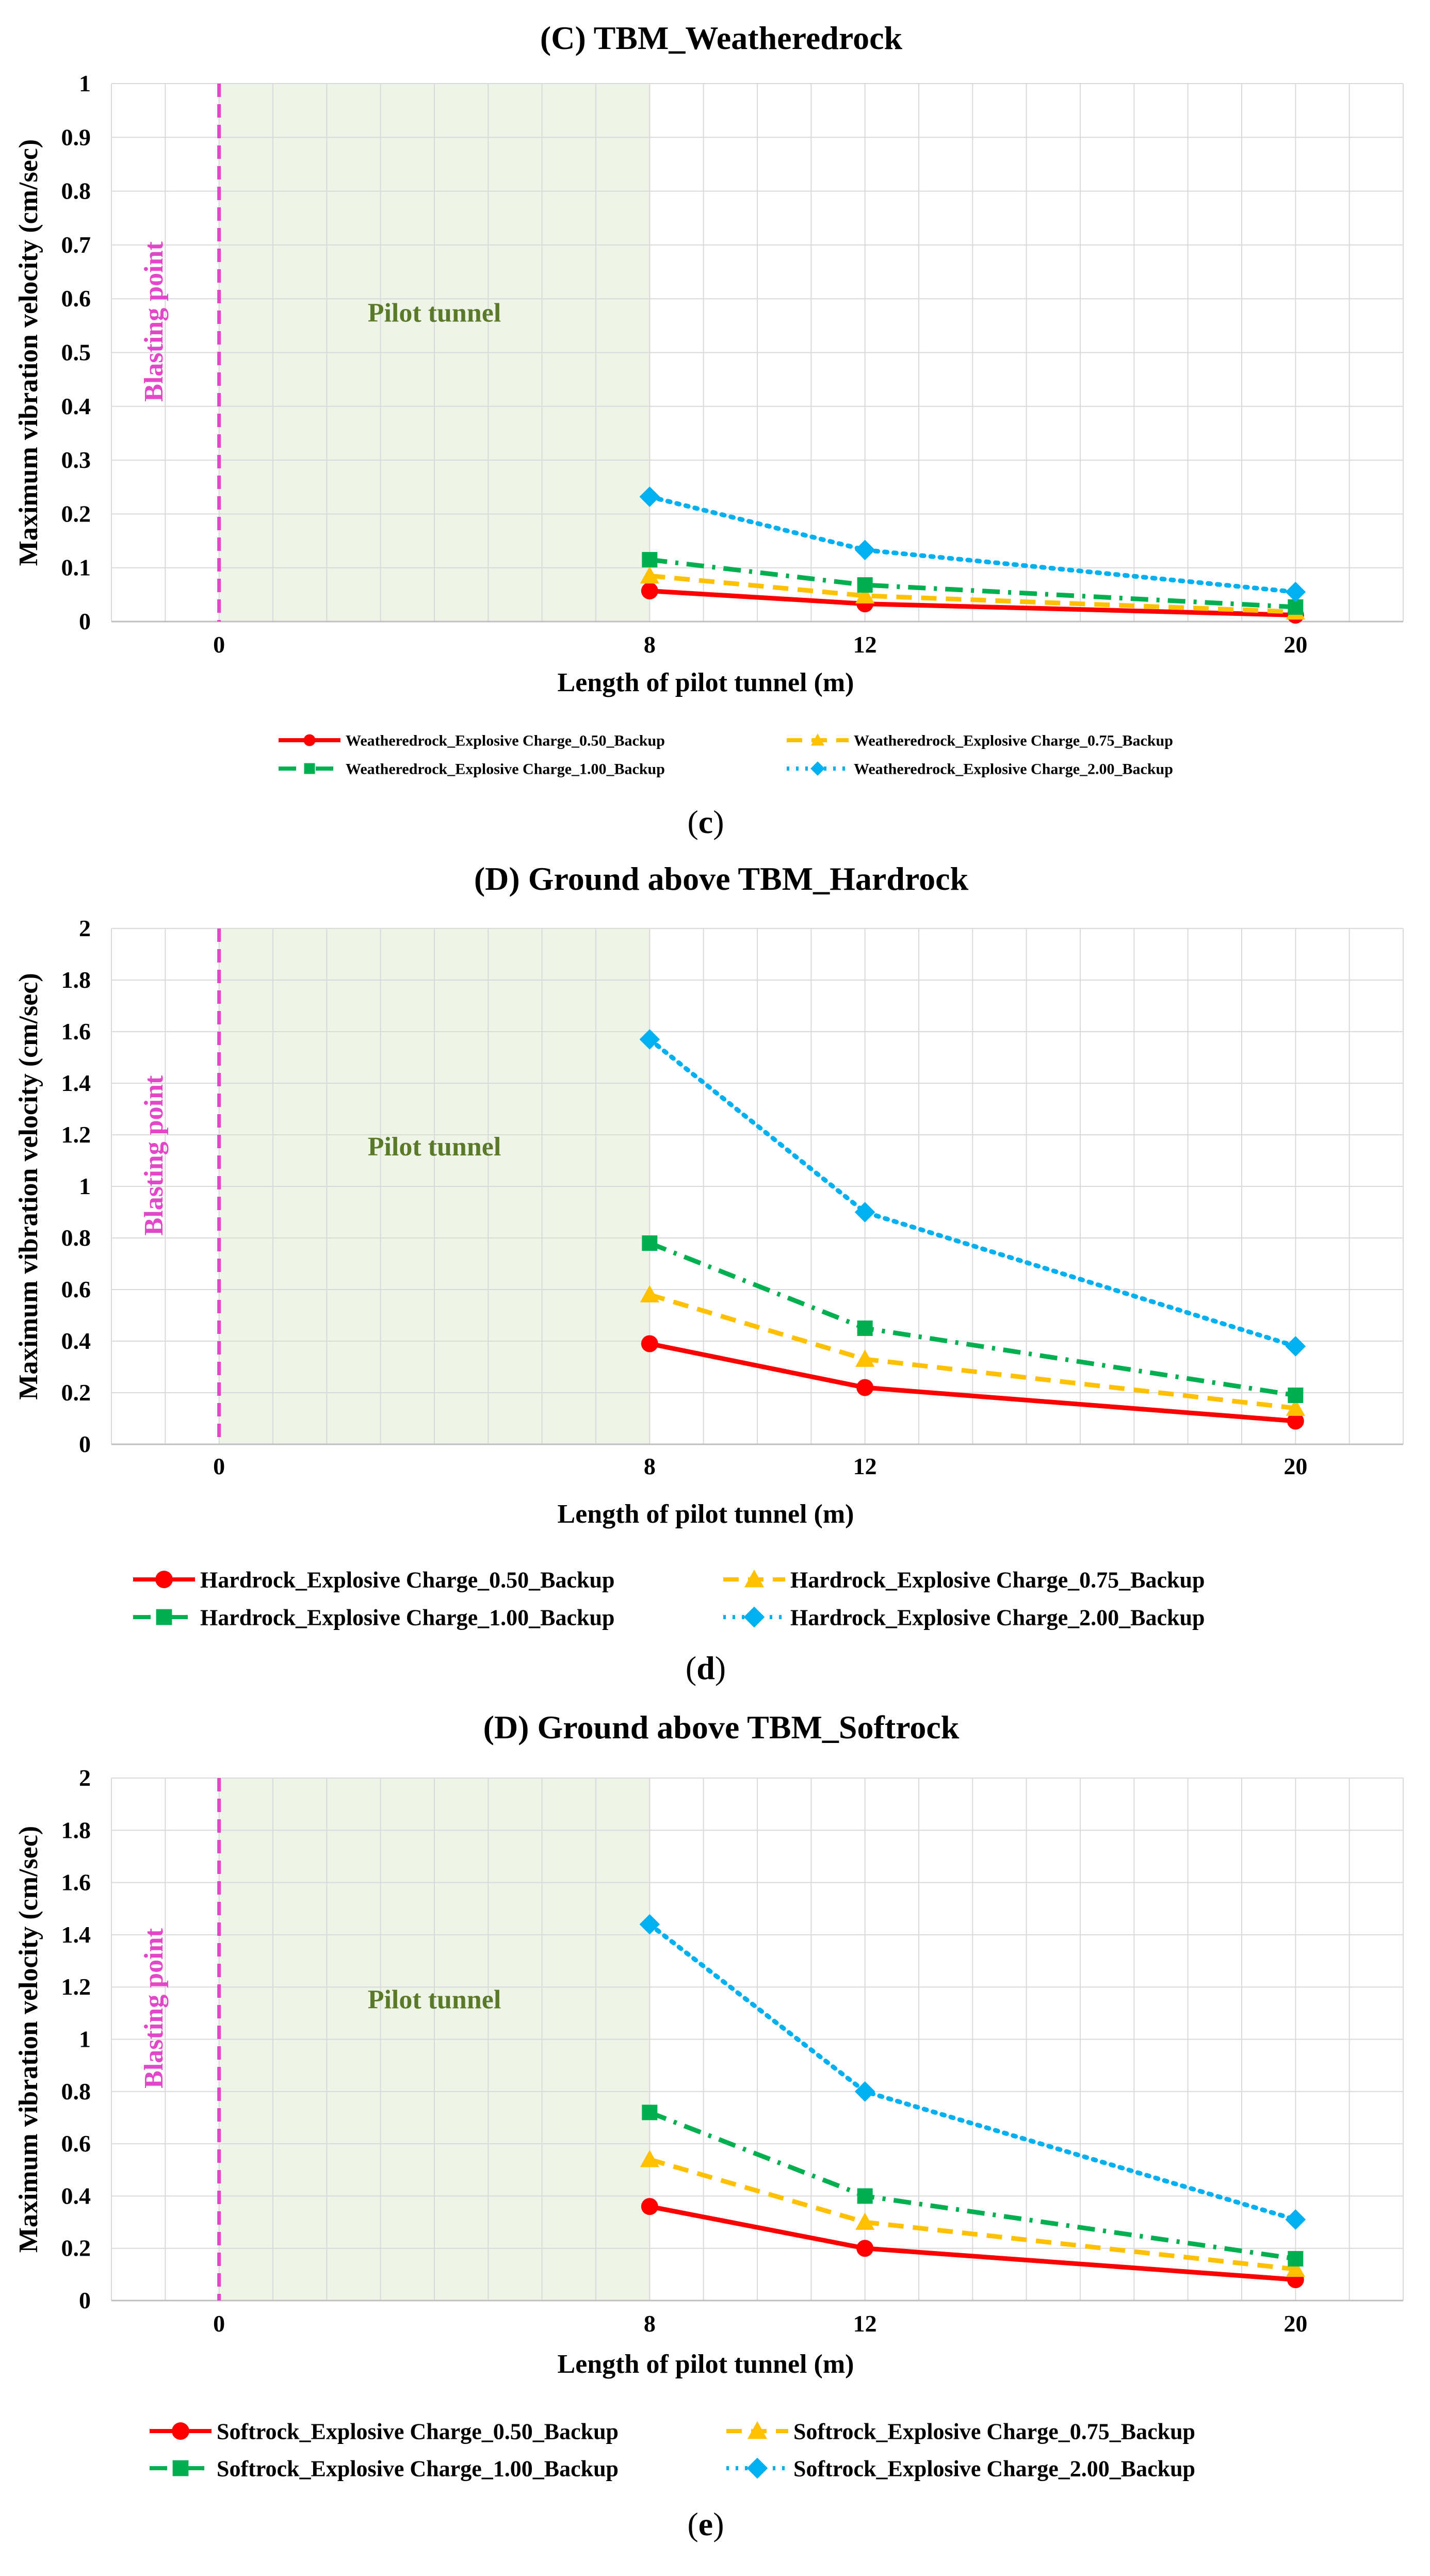 Image resolution: width=1430 pixels, height=2576 pixels. I want to click on chart-title: (C) TBM_Weatheredrock, so click(721, 38).